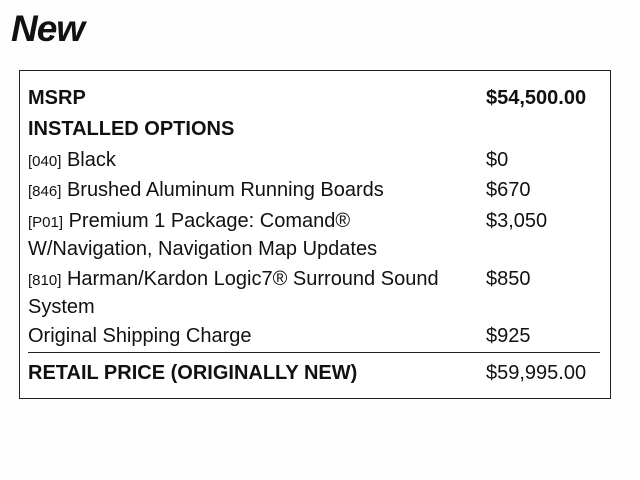 Image resolution: width=640 pixels, height=480 pixels. Describe the element at coordinates (536, 373) in the screenshot. I see `retail-price: $59,995.00` at that location.